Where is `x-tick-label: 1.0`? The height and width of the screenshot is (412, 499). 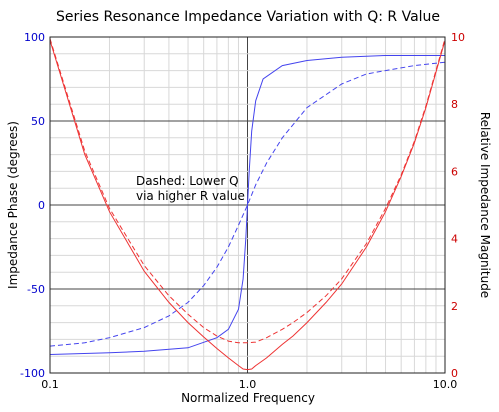
x-tick-label: 1.0 is located at coordinates (248, 384).